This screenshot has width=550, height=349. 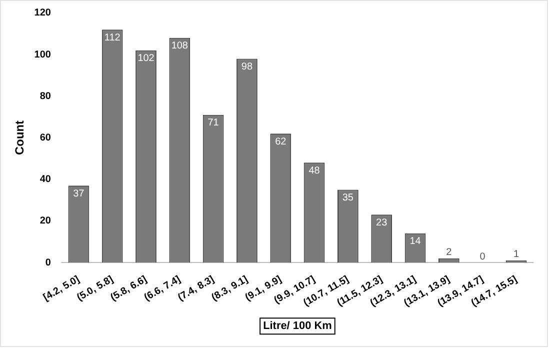 I want to click on data-label: 48, so click(x=314, y=170).